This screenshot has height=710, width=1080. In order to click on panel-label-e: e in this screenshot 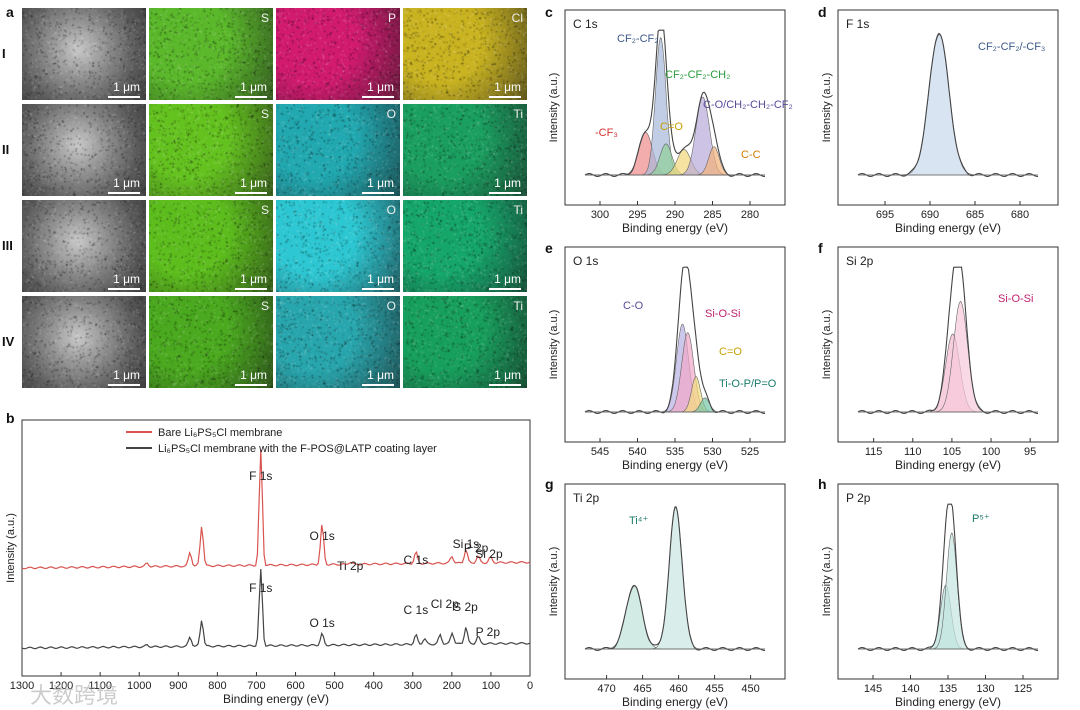, I will do `click(549, 248)`.